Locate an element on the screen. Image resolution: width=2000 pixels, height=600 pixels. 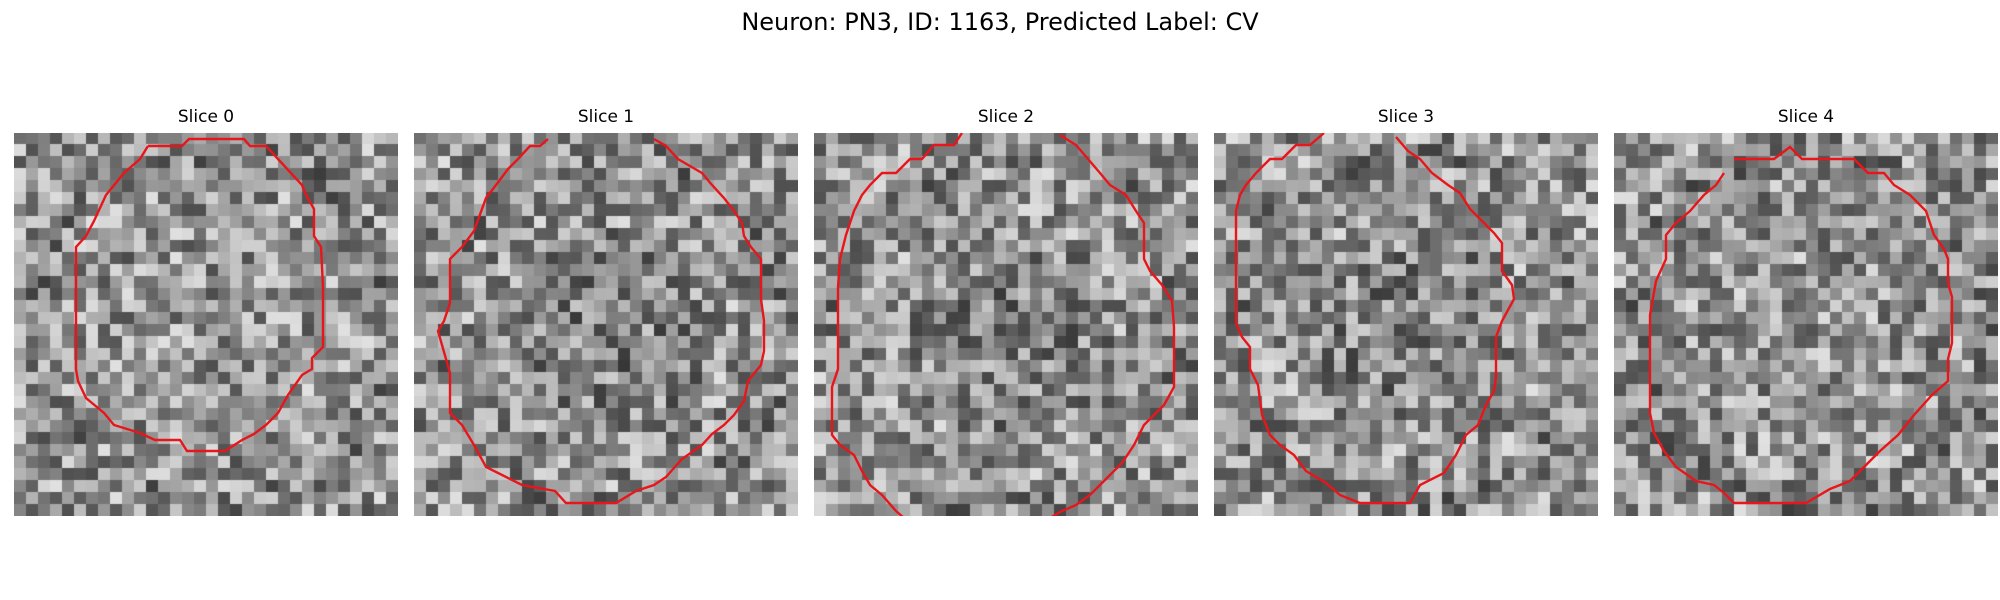
slice-title: Slice 1 is located at coordinates (606, 117).